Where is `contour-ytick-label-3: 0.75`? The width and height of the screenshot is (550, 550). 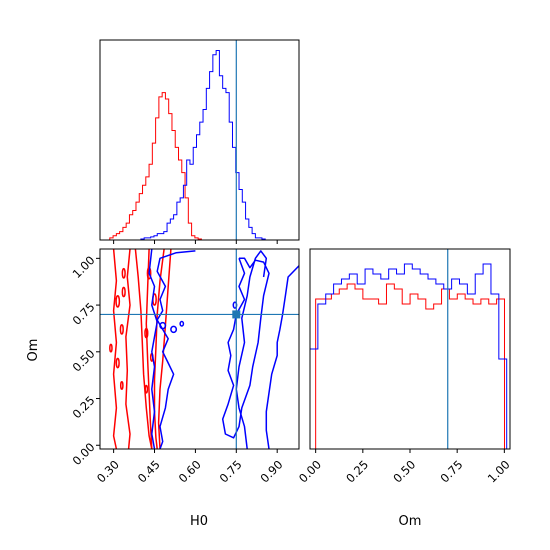
contour-ytick-label-3: 0.75 is located at coordinates (84, 314).